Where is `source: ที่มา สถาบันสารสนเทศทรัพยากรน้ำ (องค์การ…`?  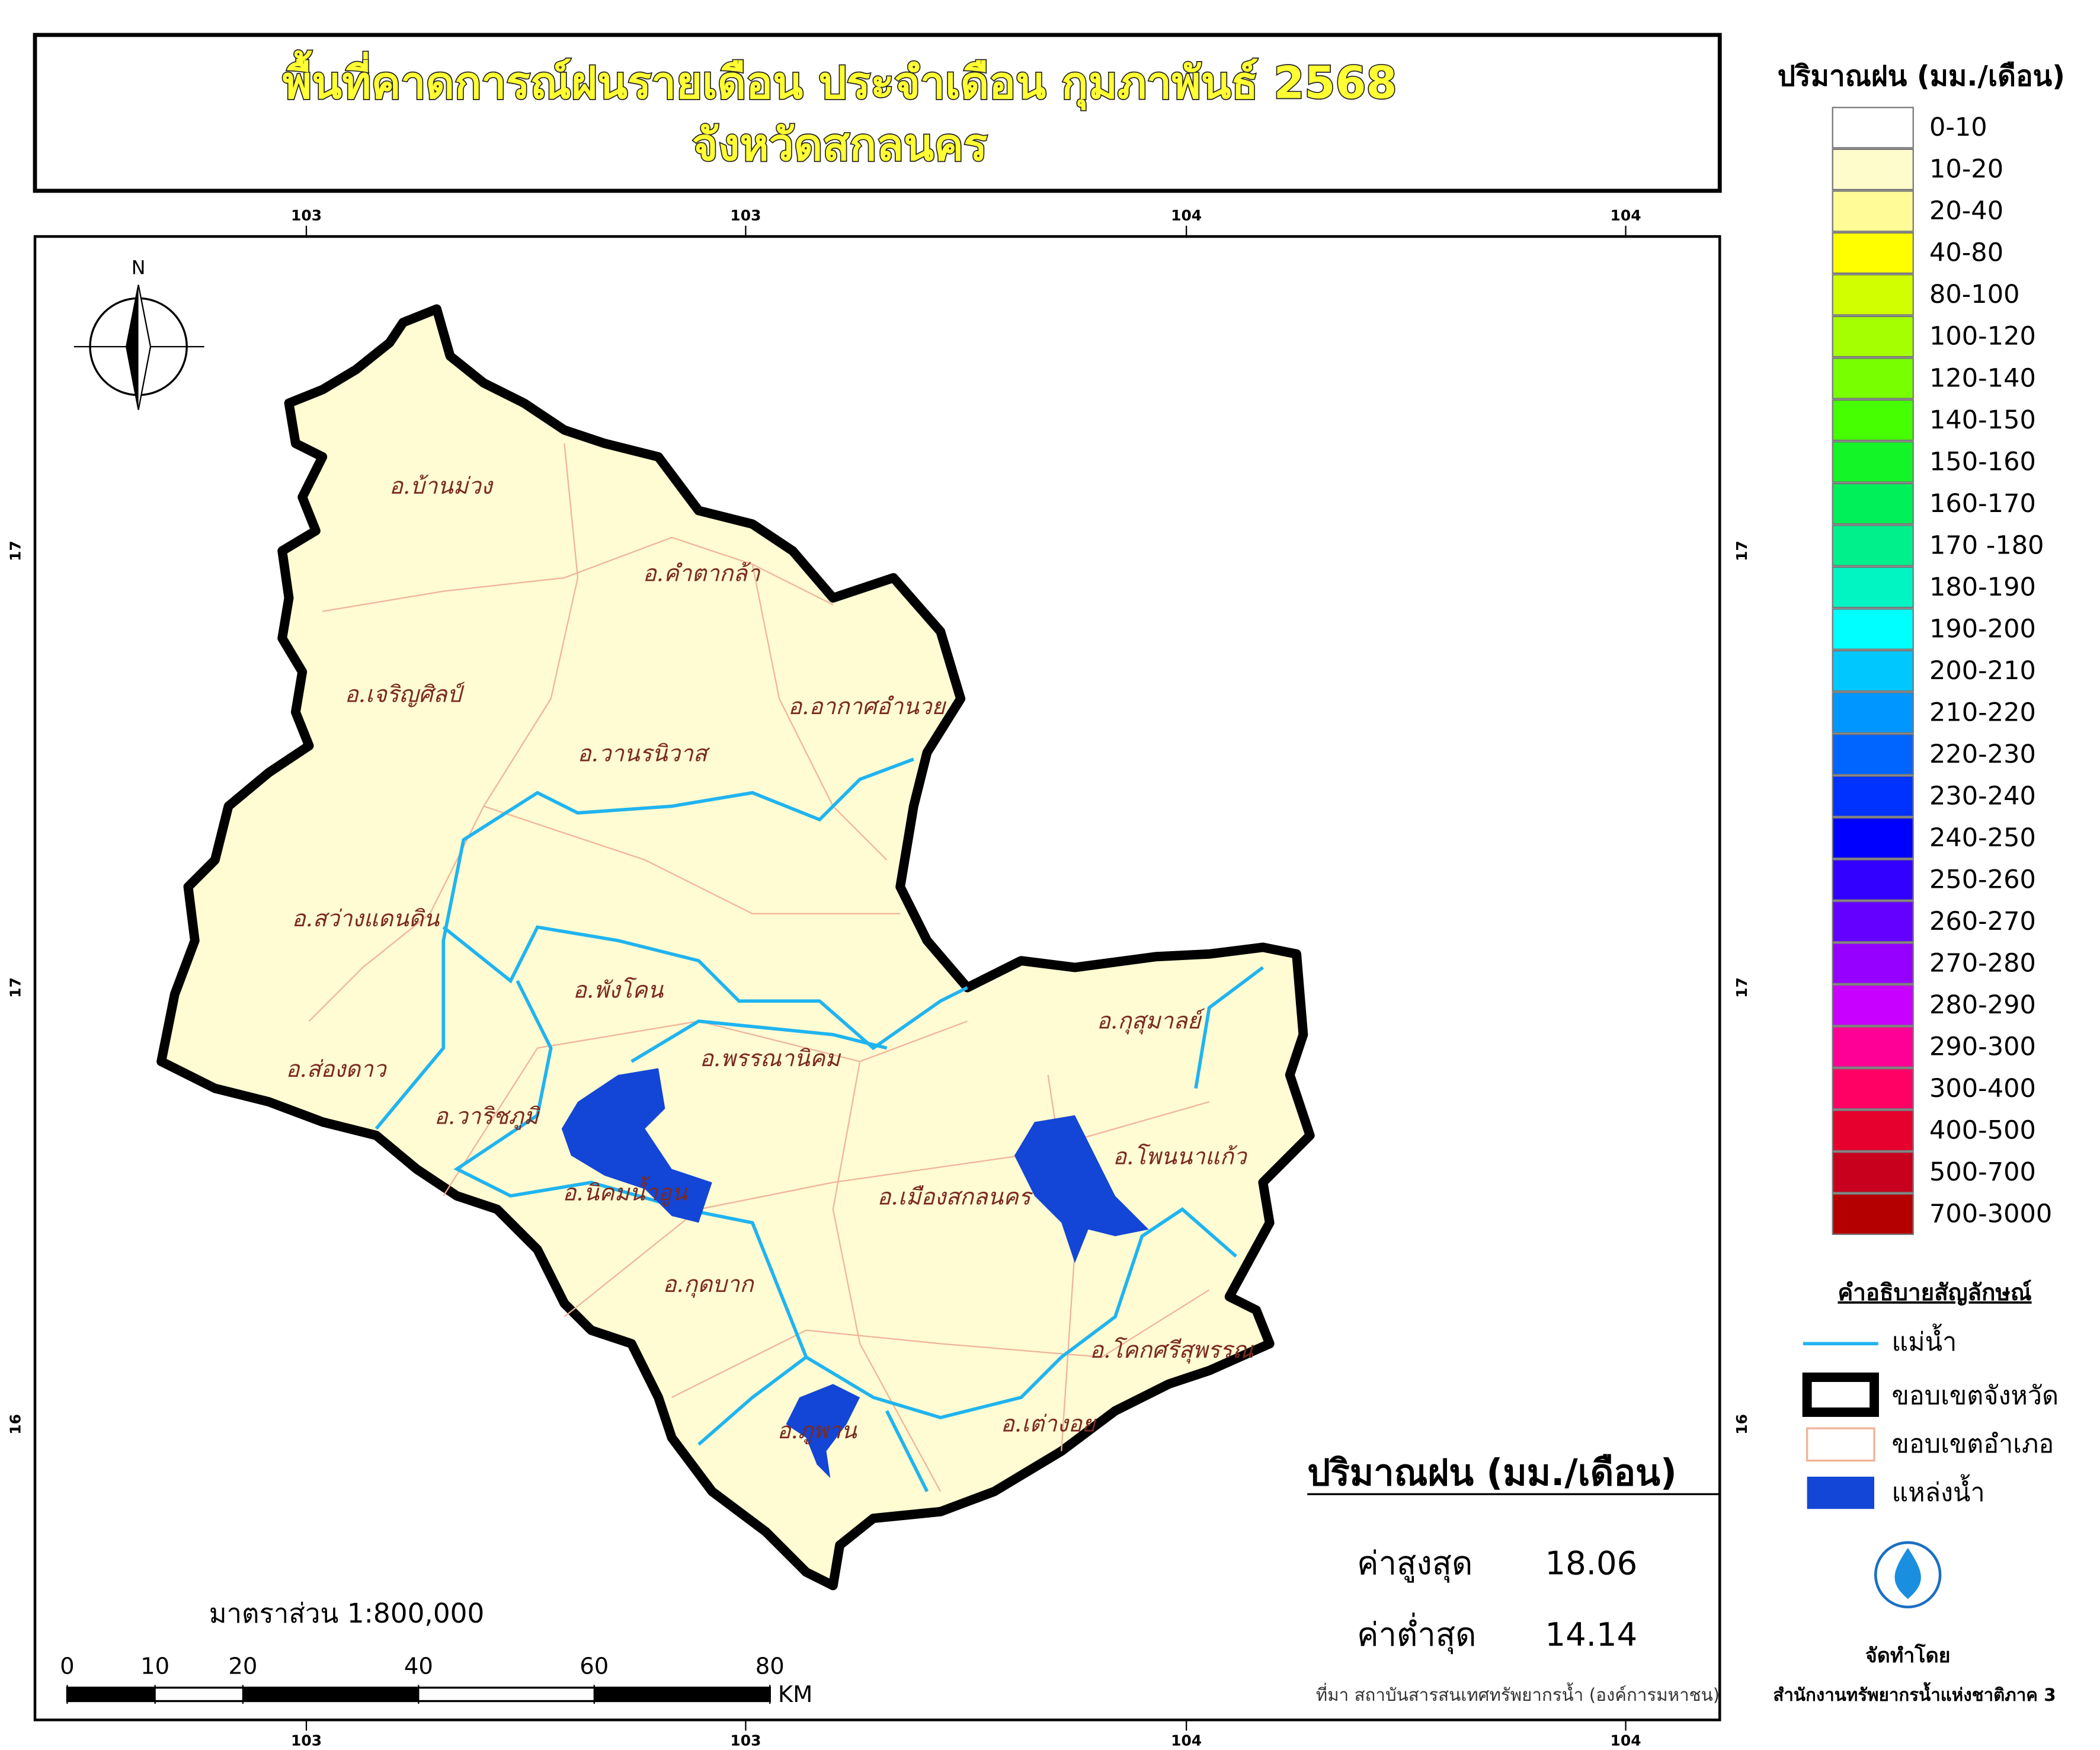
source: ที่มา สถาบันสารสนเทศทรัพยากรน้ำ (องค์การ… is located at coordinates (1518, 1693).